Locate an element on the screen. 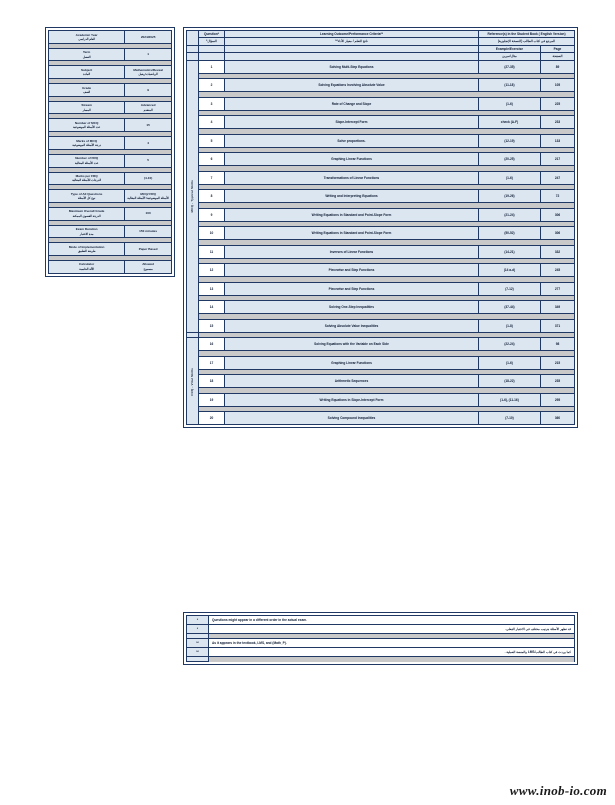  info-value-en: 1 is located at coordinates (148, 54).